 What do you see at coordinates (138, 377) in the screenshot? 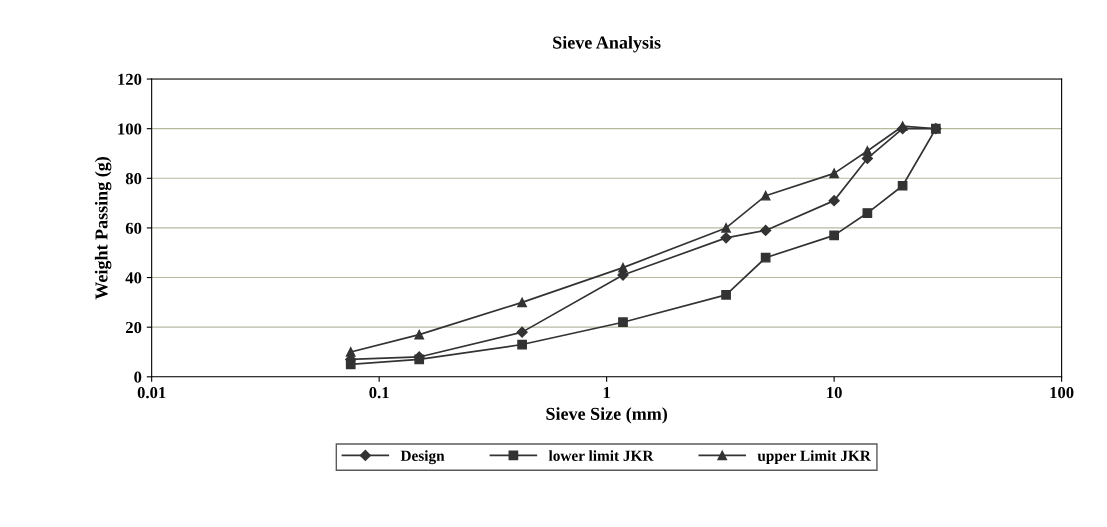
I see `y-tick-label: 0` at bounding box center [138, 377].